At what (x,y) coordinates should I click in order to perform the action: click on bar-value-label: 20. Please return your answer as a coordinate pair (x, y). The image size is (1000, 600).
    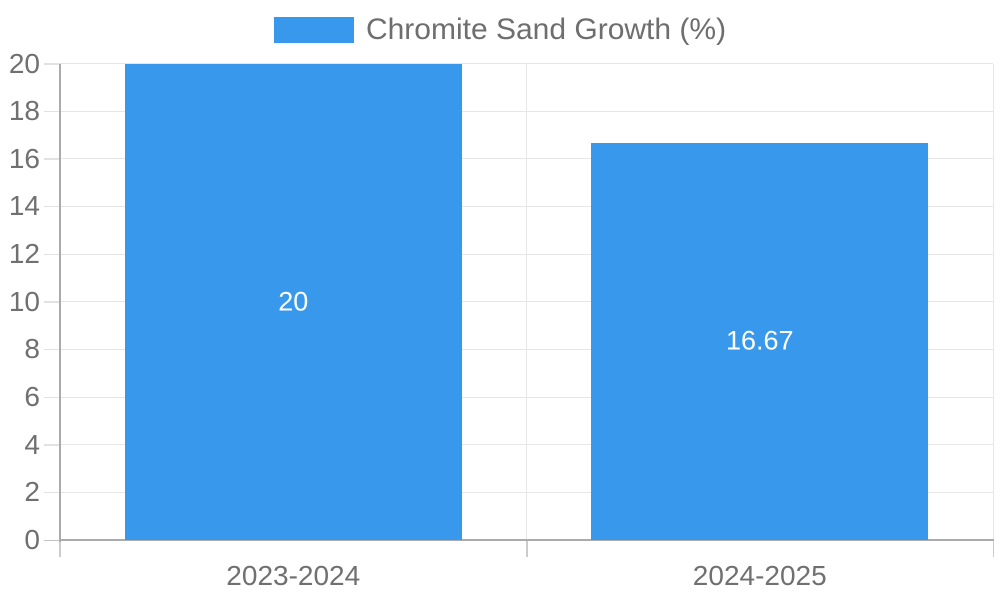
    Looking at the image, I should click on (293, 301).